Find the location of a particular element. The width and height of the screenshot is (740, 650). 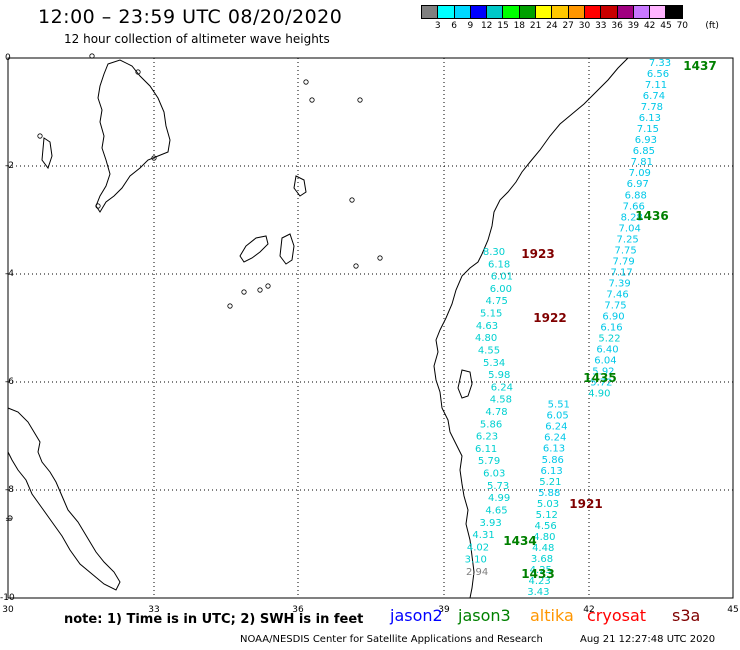

wave-height-value: 7.33 is located at coordinates (660, 63).